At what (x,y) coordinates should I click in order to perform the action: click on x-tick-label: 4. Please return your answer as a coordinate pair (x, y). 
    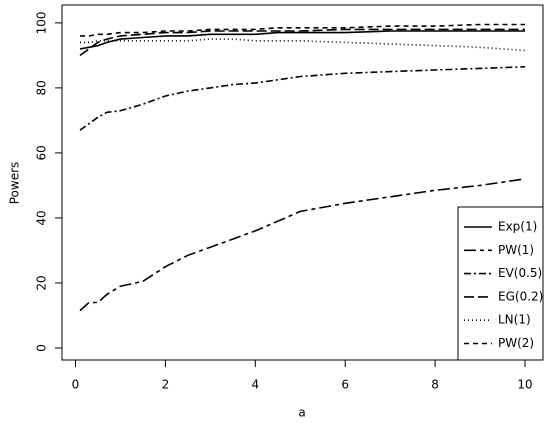
    Looking at the image, I should click on (255, 385).